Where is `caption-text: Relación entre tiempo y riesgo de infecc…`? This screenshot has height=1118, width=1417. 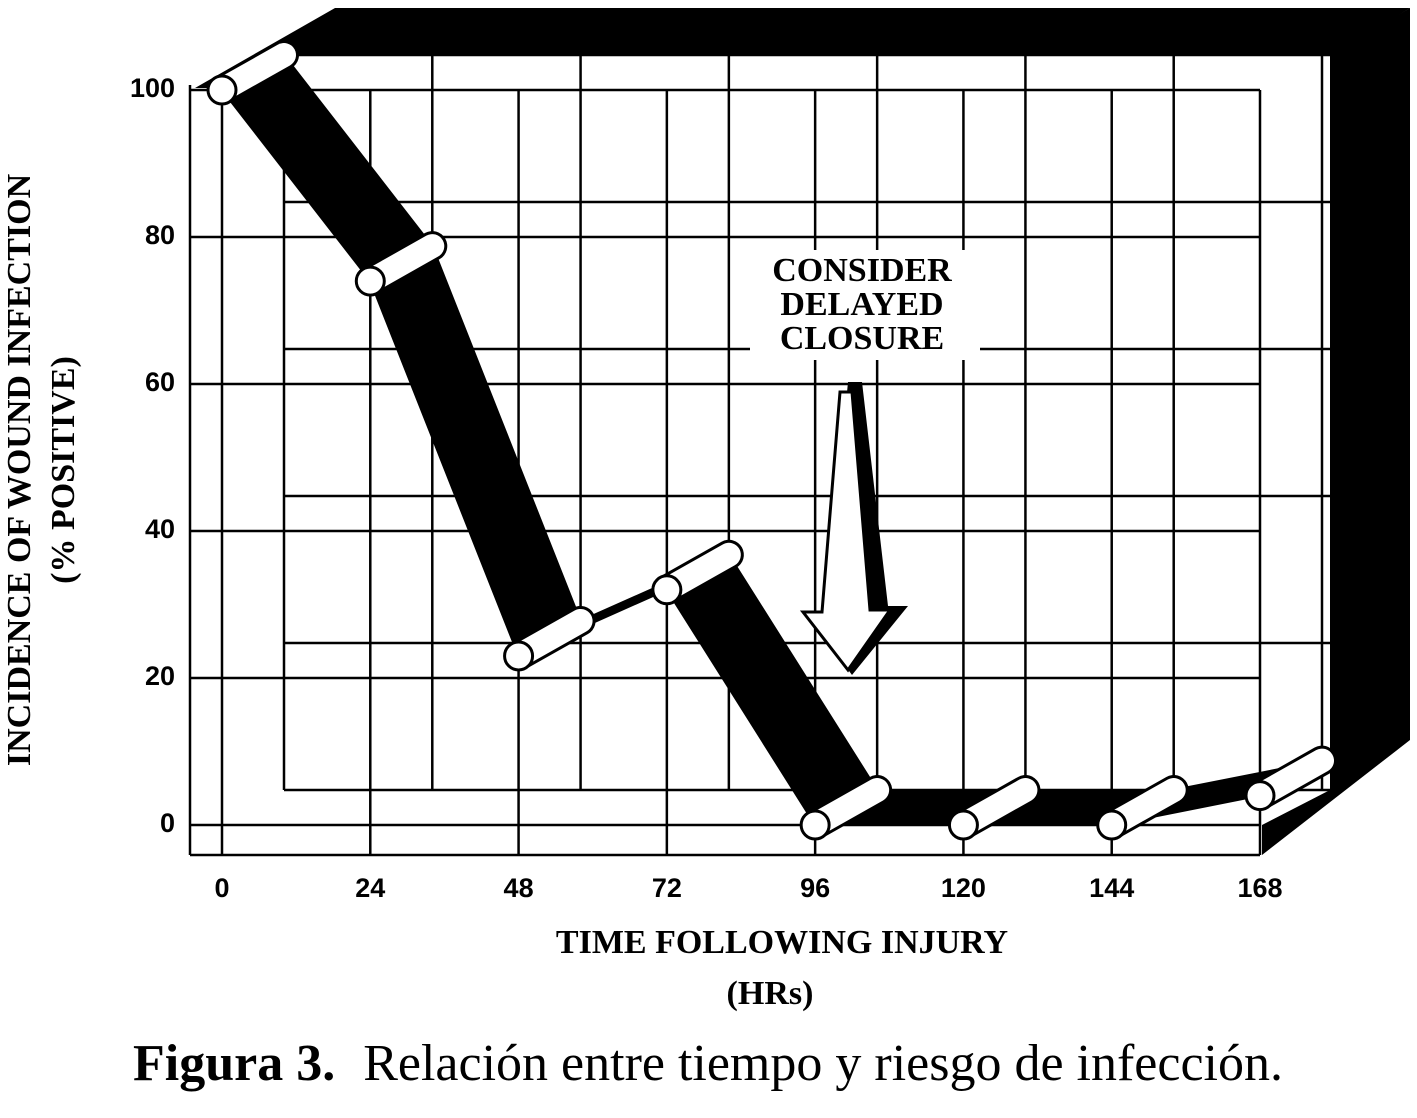
caption-text: Relación entre tiempo y riesgo de infecc… is located at coordinates (823, 1063).